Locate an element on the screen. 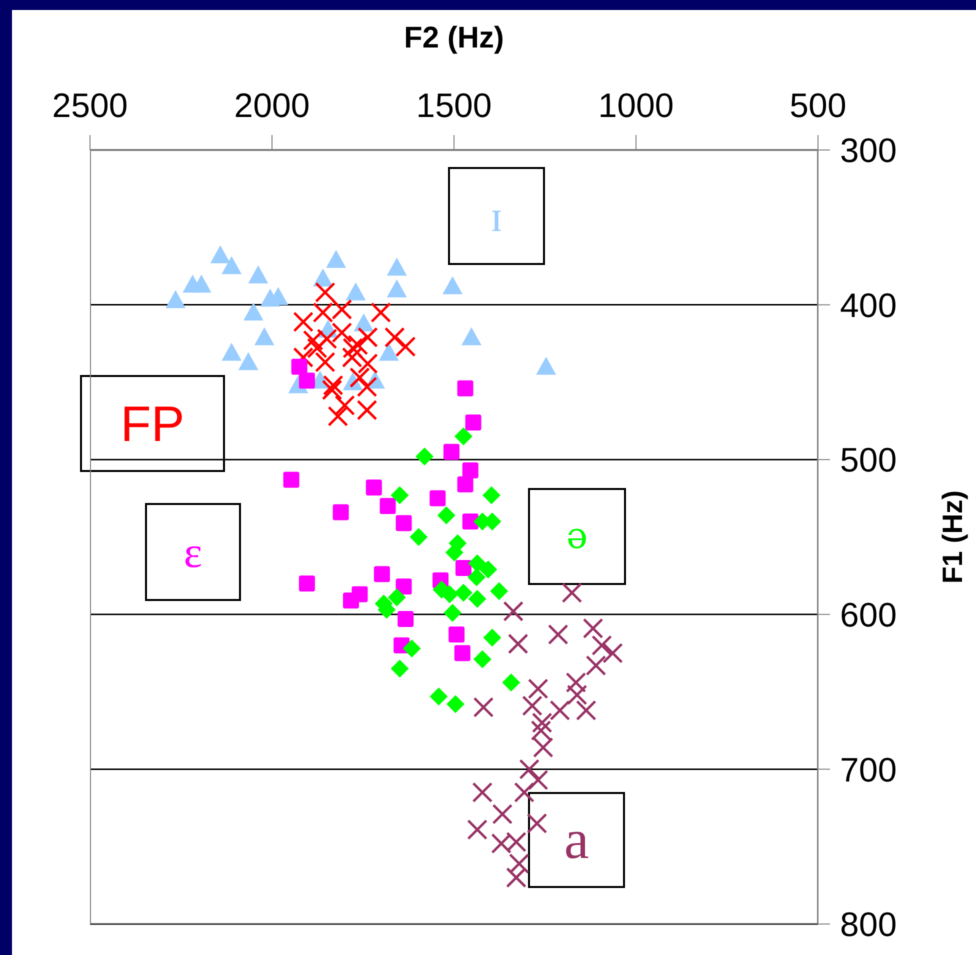 The width and height of the screenshot is (976, 955). y-tick-label: 500 is located at coordinates (868, 461).